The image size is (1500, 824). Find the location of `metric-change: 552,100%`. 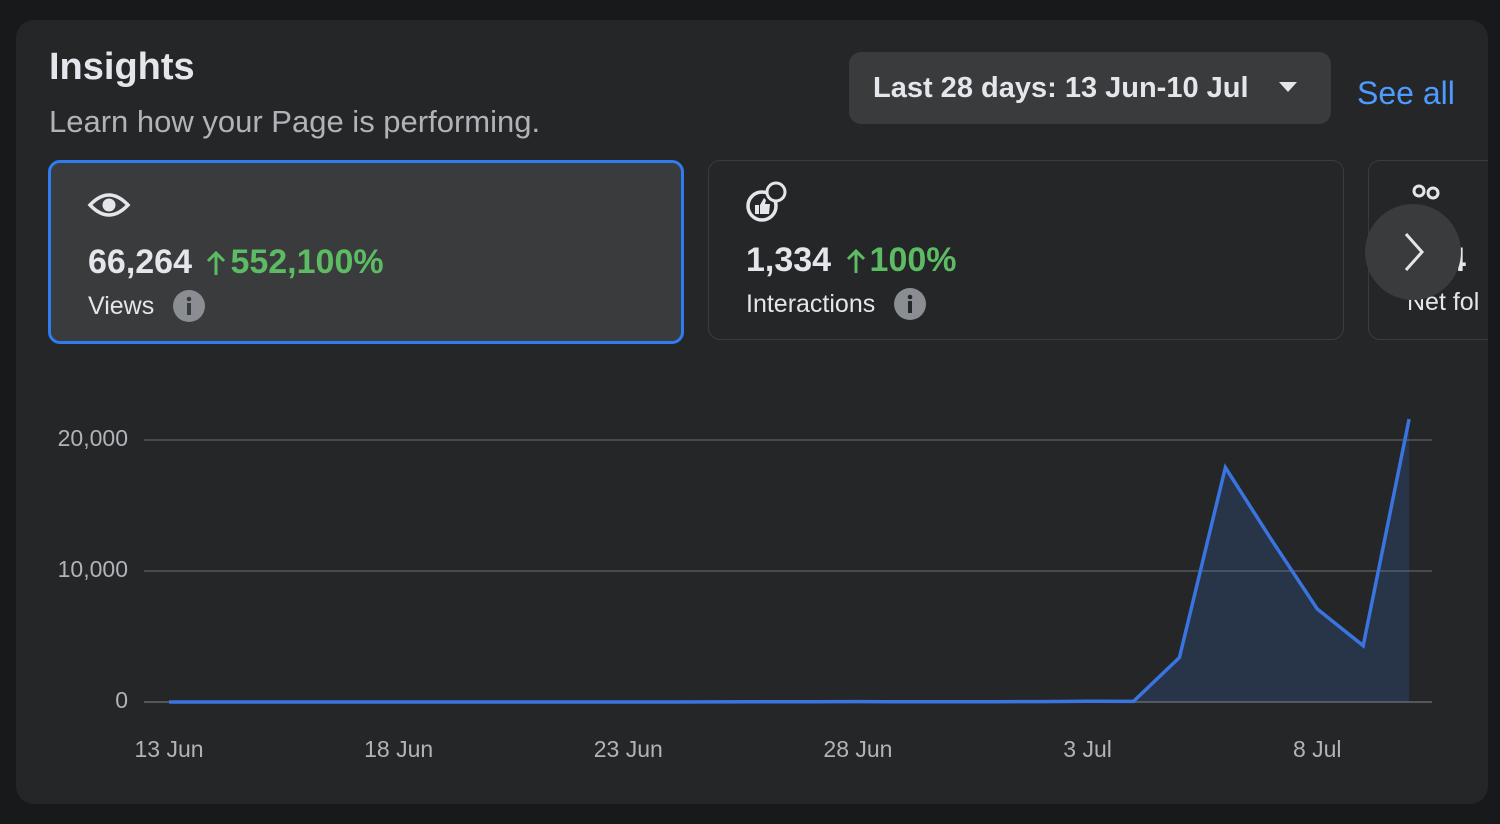

metric-change: 552,100% is located at coordinates (307, 262).